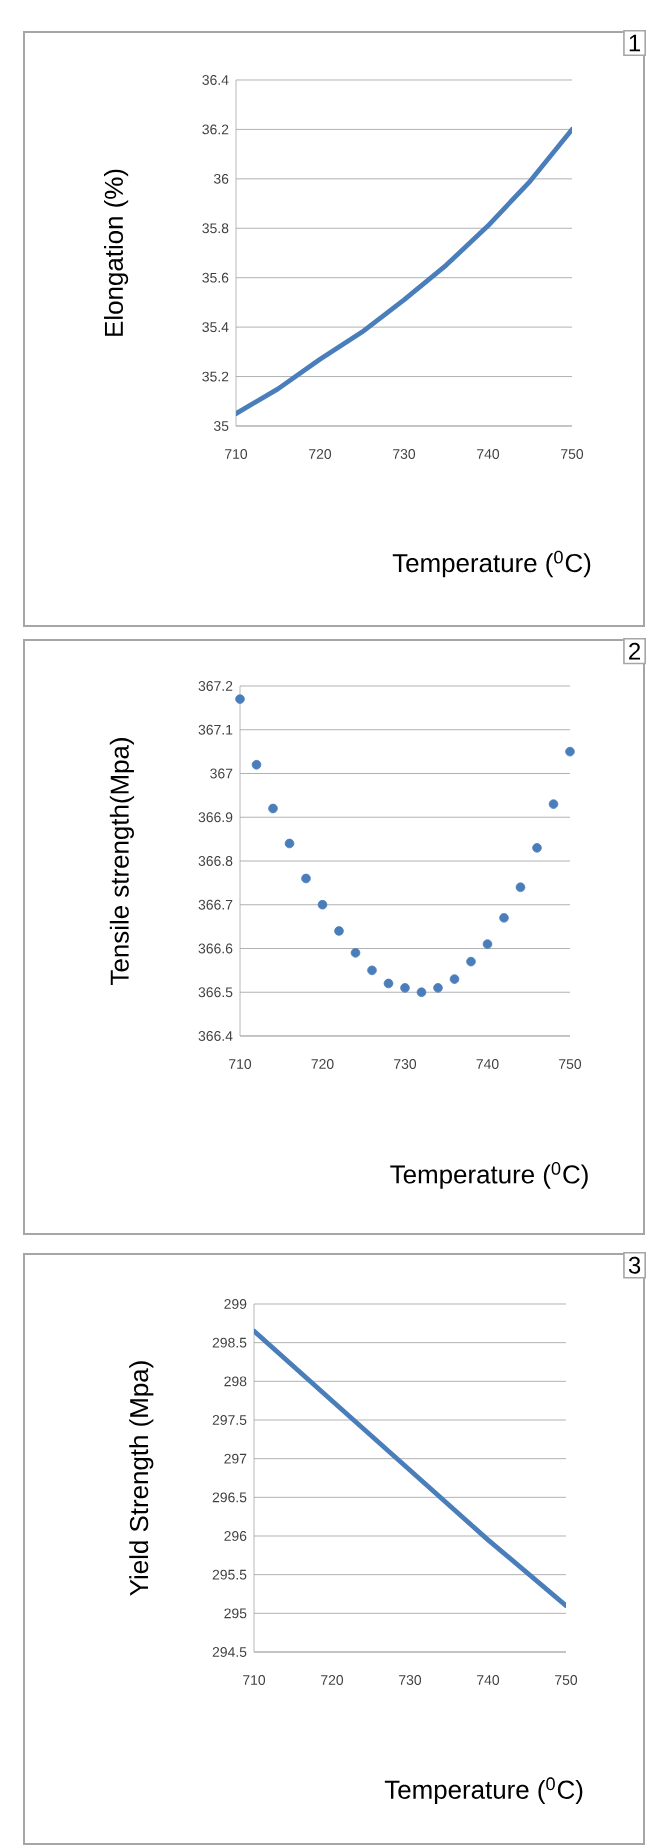  Describe the element at coordinates (635, 43) in the screenshot. I see `text: 1` at that location.